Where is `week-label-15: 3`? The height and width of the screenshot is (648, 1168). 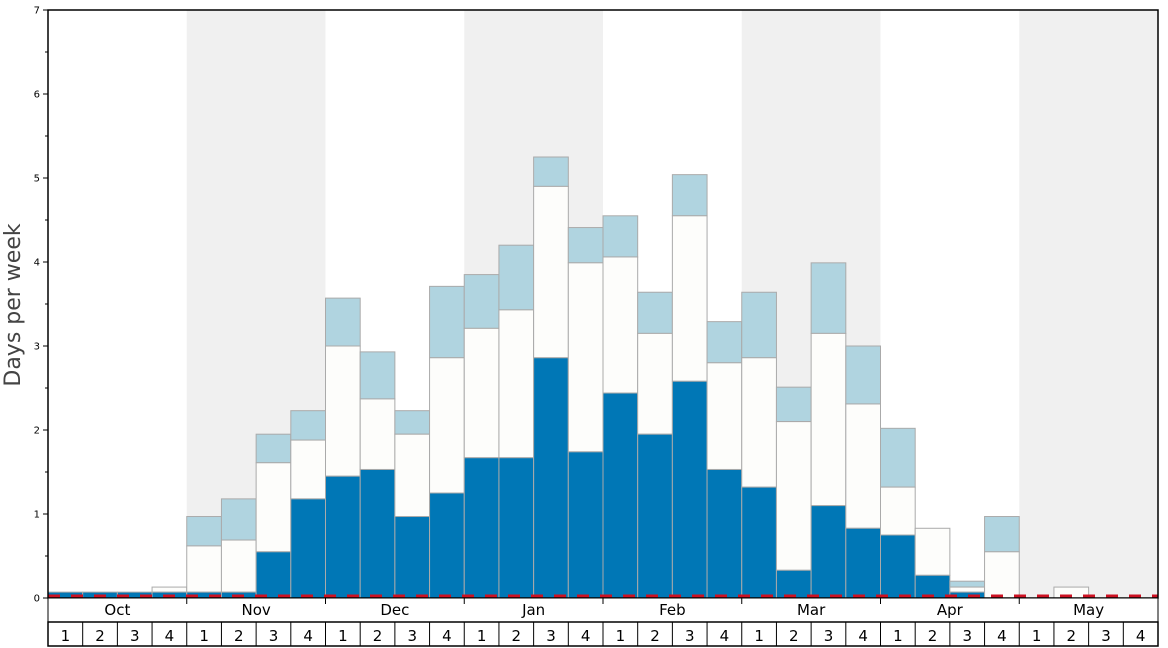
week-label-15: 3 is located at coordinates (551, 636).